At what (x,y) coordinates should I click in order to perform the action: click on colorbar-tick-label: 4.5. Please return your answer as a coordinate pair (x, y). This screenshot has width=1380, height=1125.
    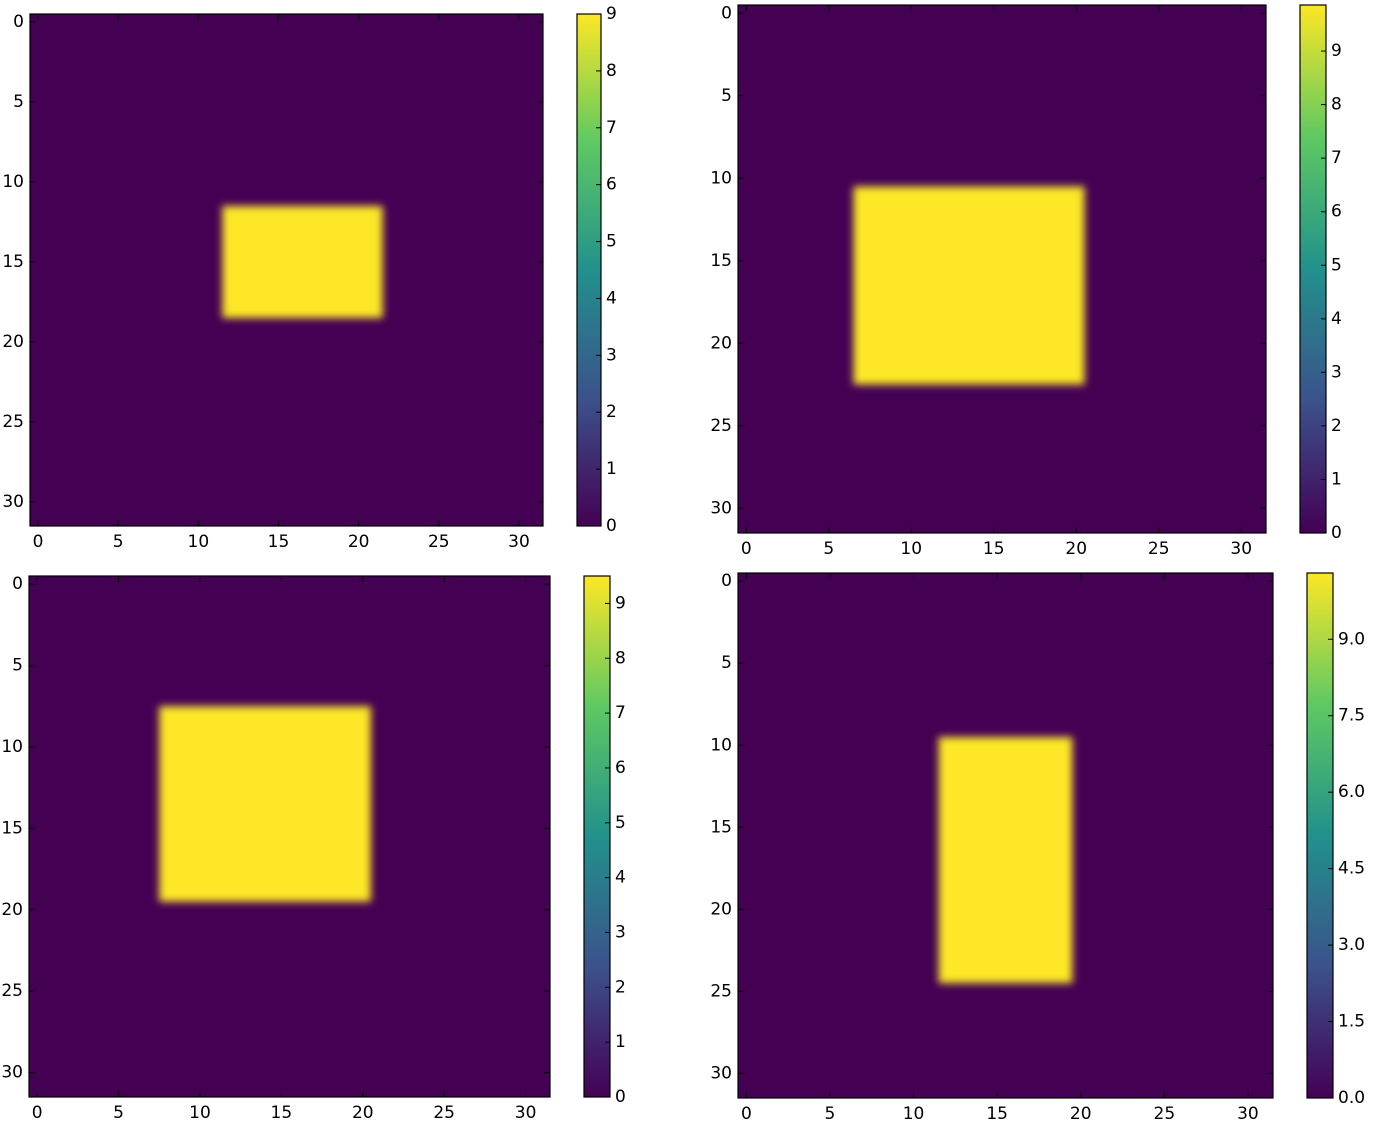
    Looking at the image, I should click on (1351, 869).